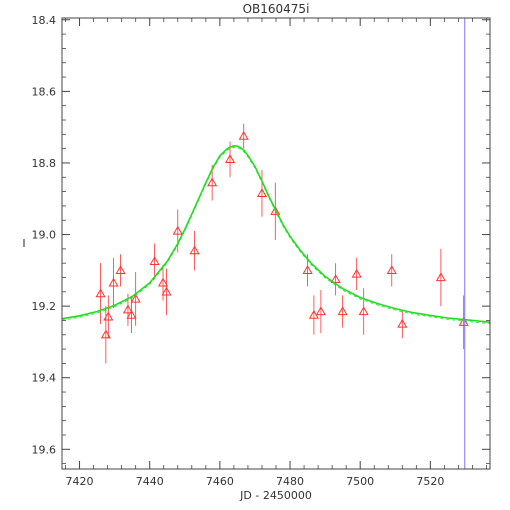 This screenshot has height=510, width=510. Describe the element at coordinates (44, 163) in the screenshot. I see `y-tick-label: 18.8` at that location.